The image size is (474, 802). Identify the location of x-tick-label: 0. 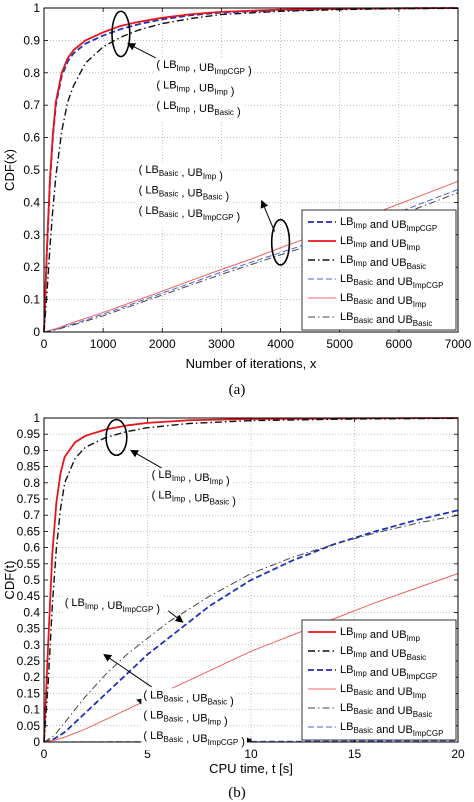
(44, 344).